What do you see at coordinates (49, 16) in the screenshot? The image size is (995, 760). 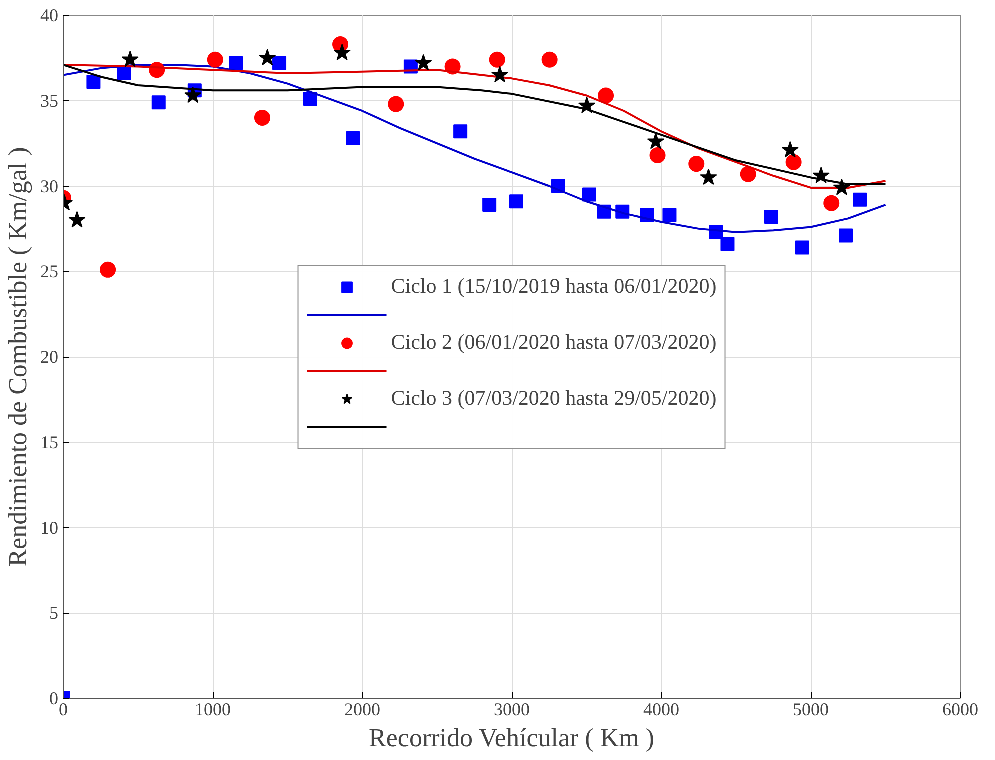 I see `y-tick-label: 40` at bounding box center [49, 16].